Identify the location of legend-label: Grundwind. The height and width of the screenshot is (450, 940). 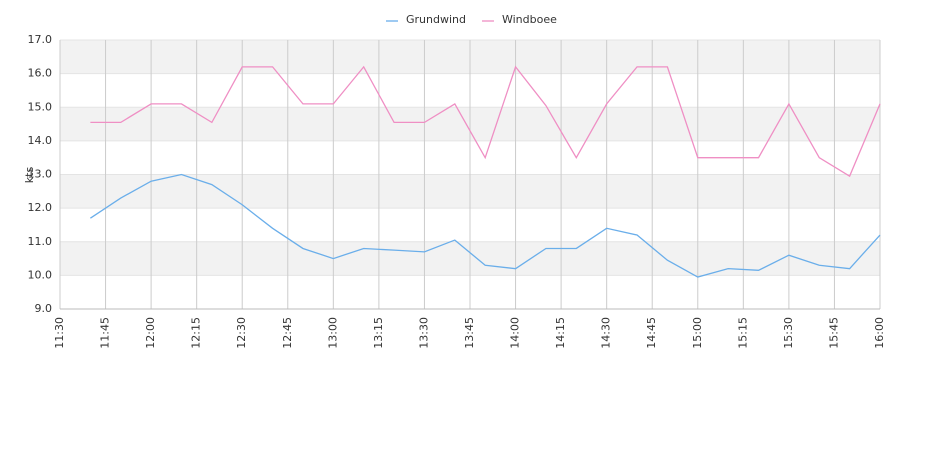
(436, 19).